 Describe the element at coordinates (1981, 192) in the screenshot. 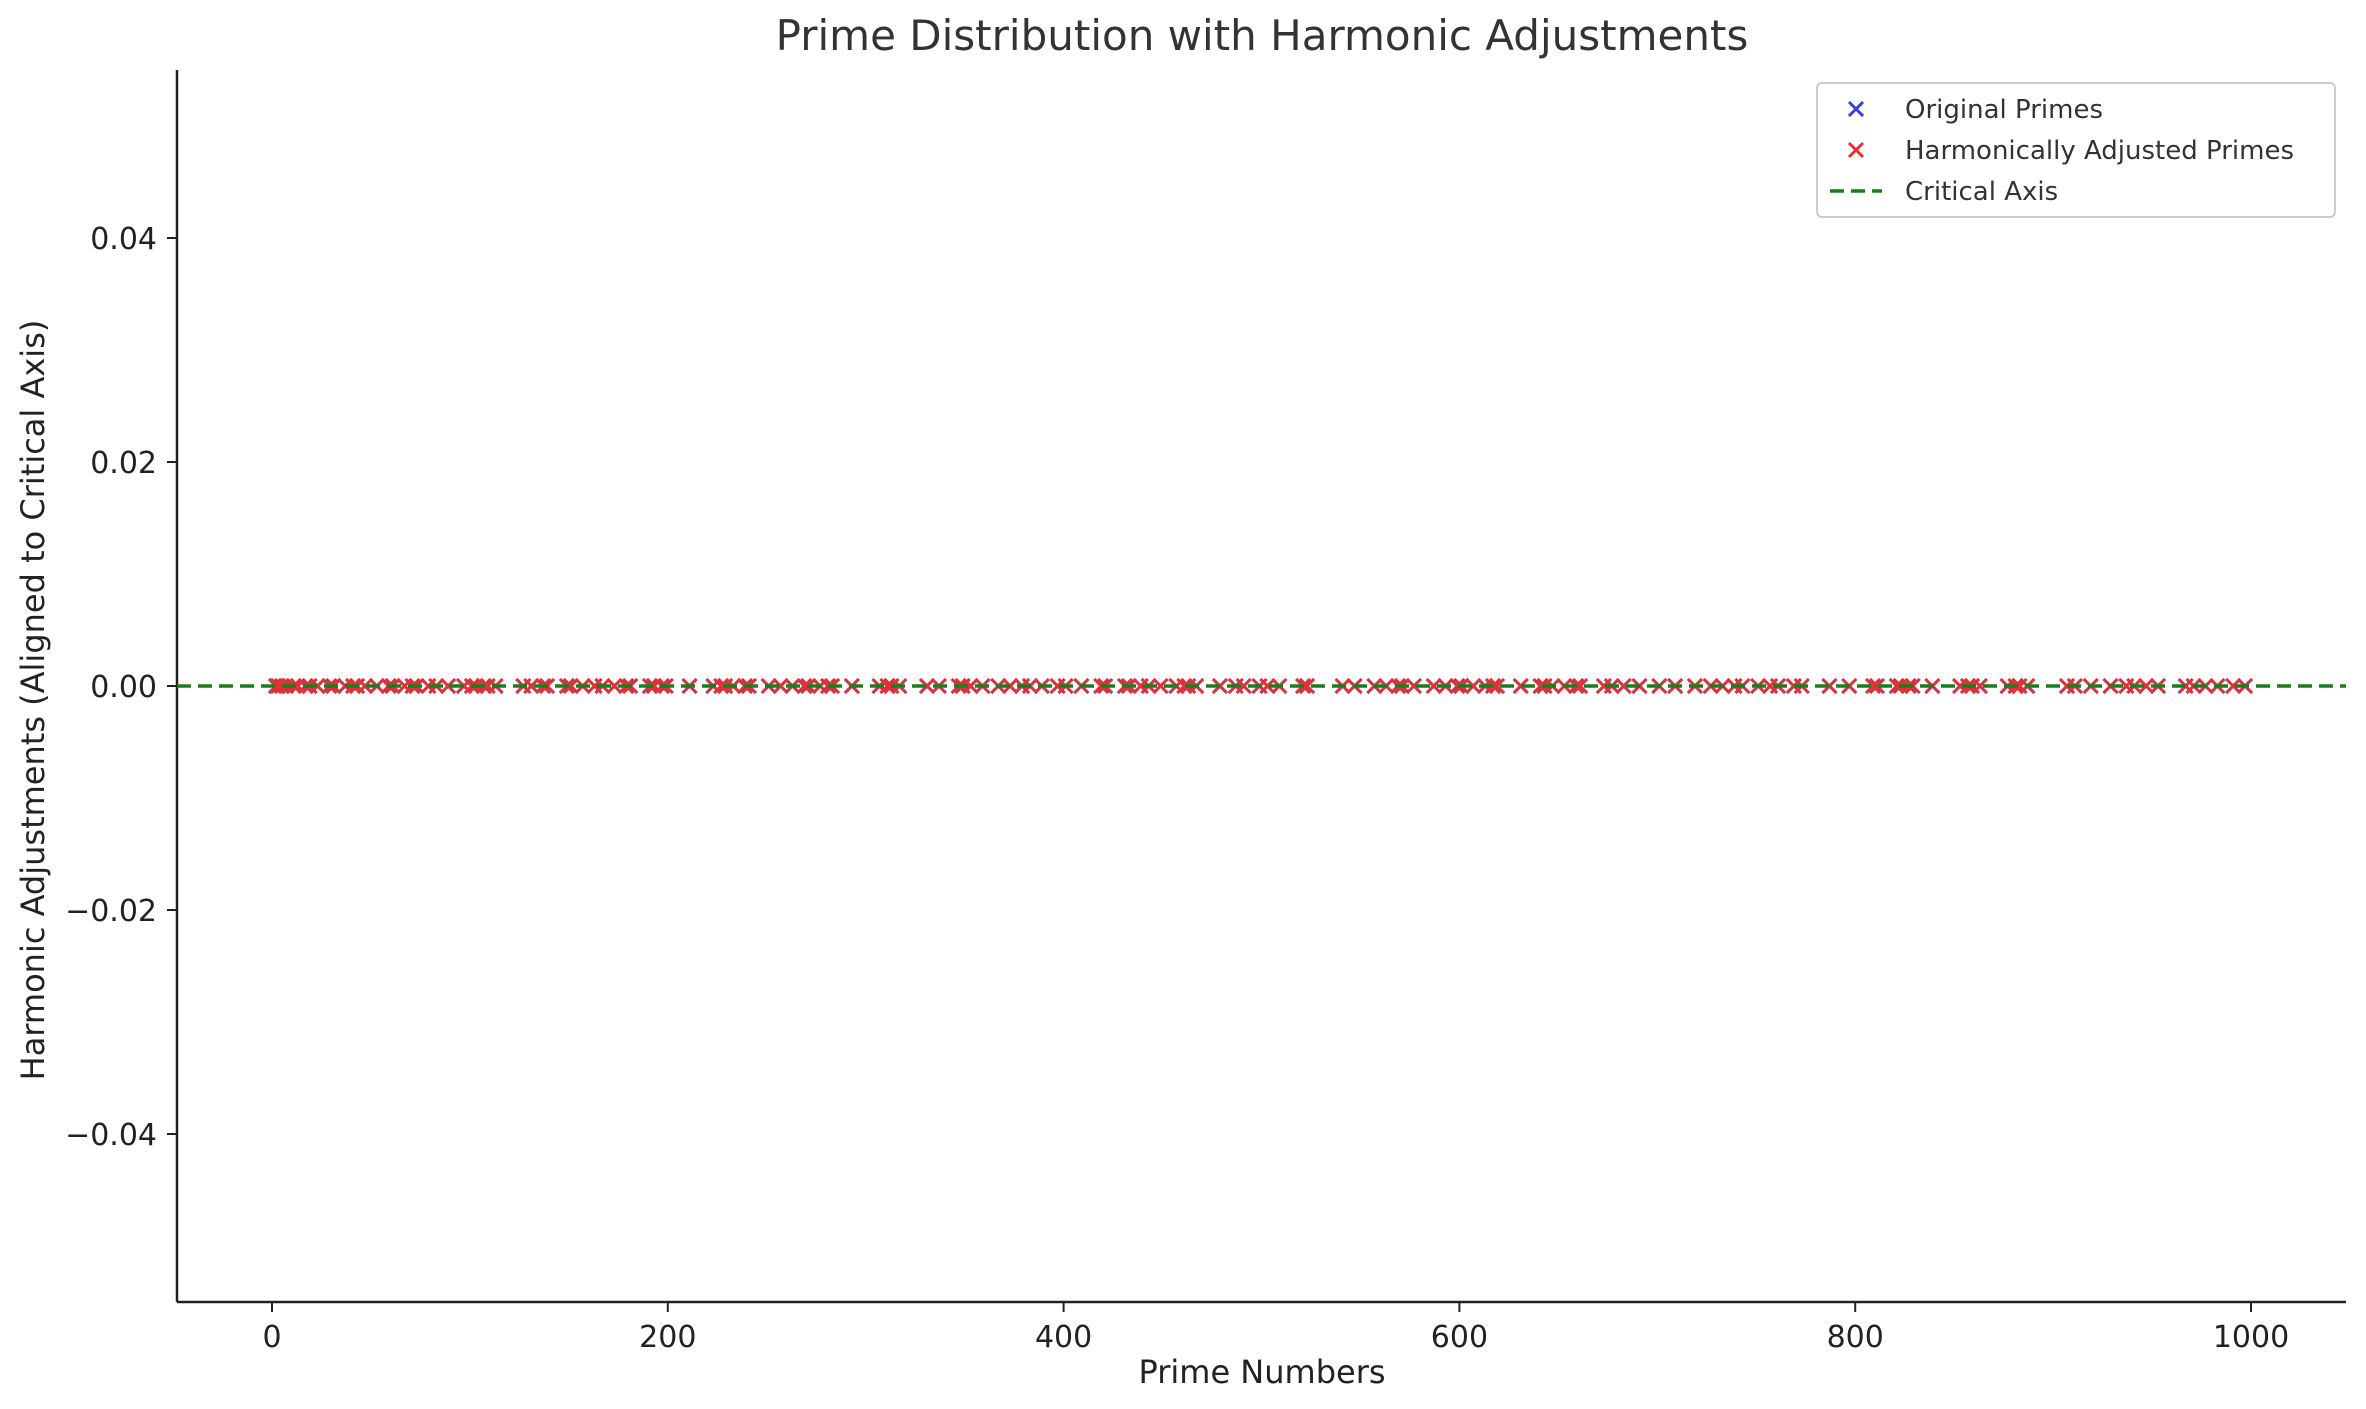

I see `legend-label: Critical Axis` at that location.